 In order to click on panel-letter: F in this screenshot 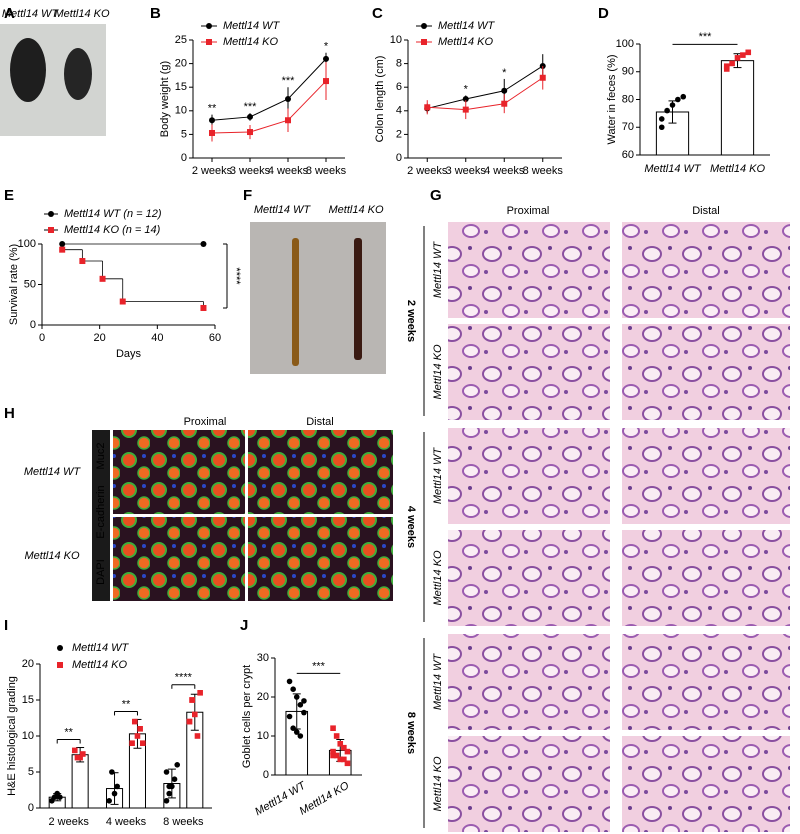, I will do `click(247, 195)`.